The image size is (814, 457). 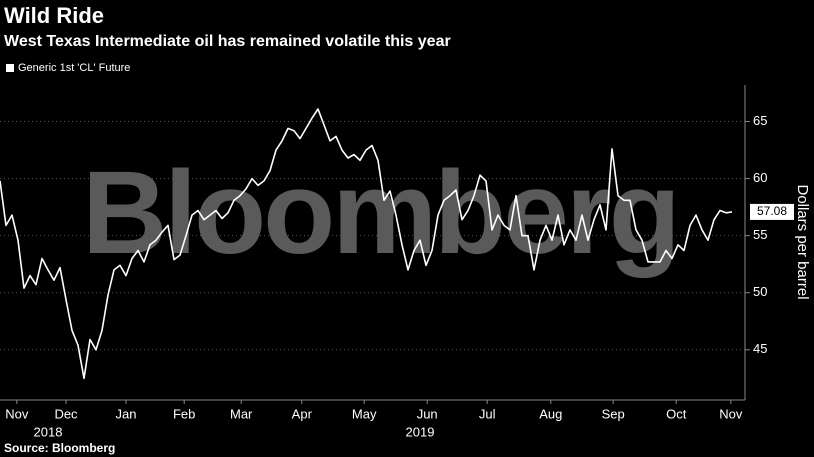 What do you see at coordinates (487, 413) in the screenshot?
I see `x-tick-label: Jul` at bounding box center [487, 413].